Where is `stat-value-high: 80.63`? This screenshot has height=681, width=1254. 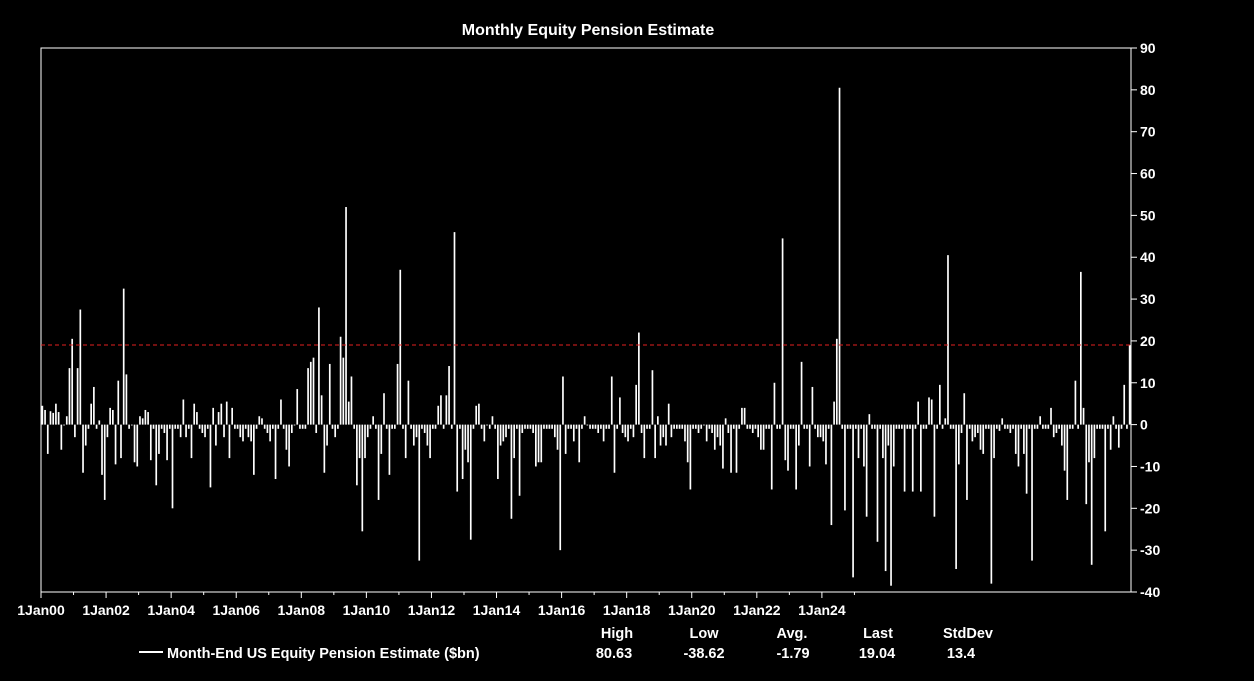
stat-value-high: 80.63 is located at coordinates (614, 654).